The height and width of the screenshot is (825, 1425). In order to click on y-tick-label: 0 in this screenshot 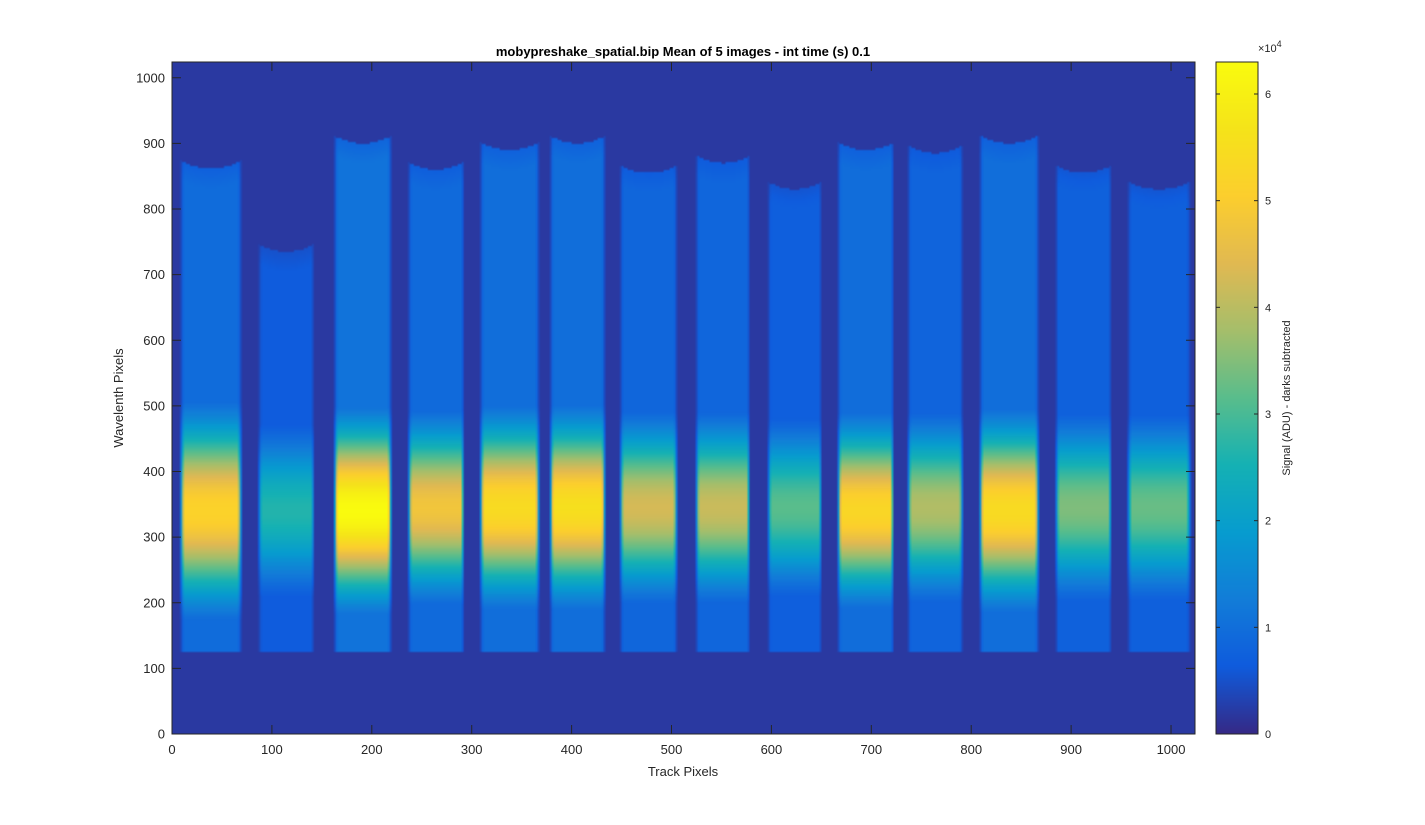, I will do `click(161, 734)`.